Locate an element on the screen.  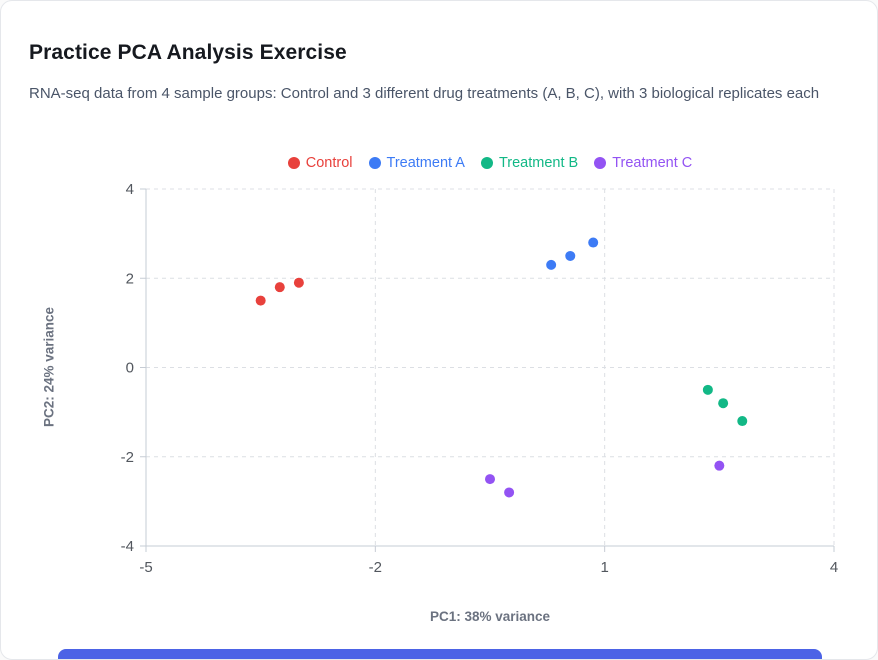
x-tick-label: 4 is located at coordinates (834, 567).